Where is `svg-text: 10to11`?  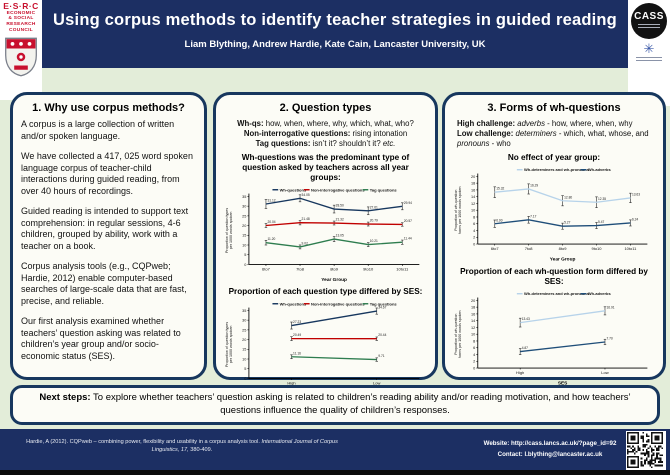
svg-text: 10to11 is located at coordinates (630, 248).